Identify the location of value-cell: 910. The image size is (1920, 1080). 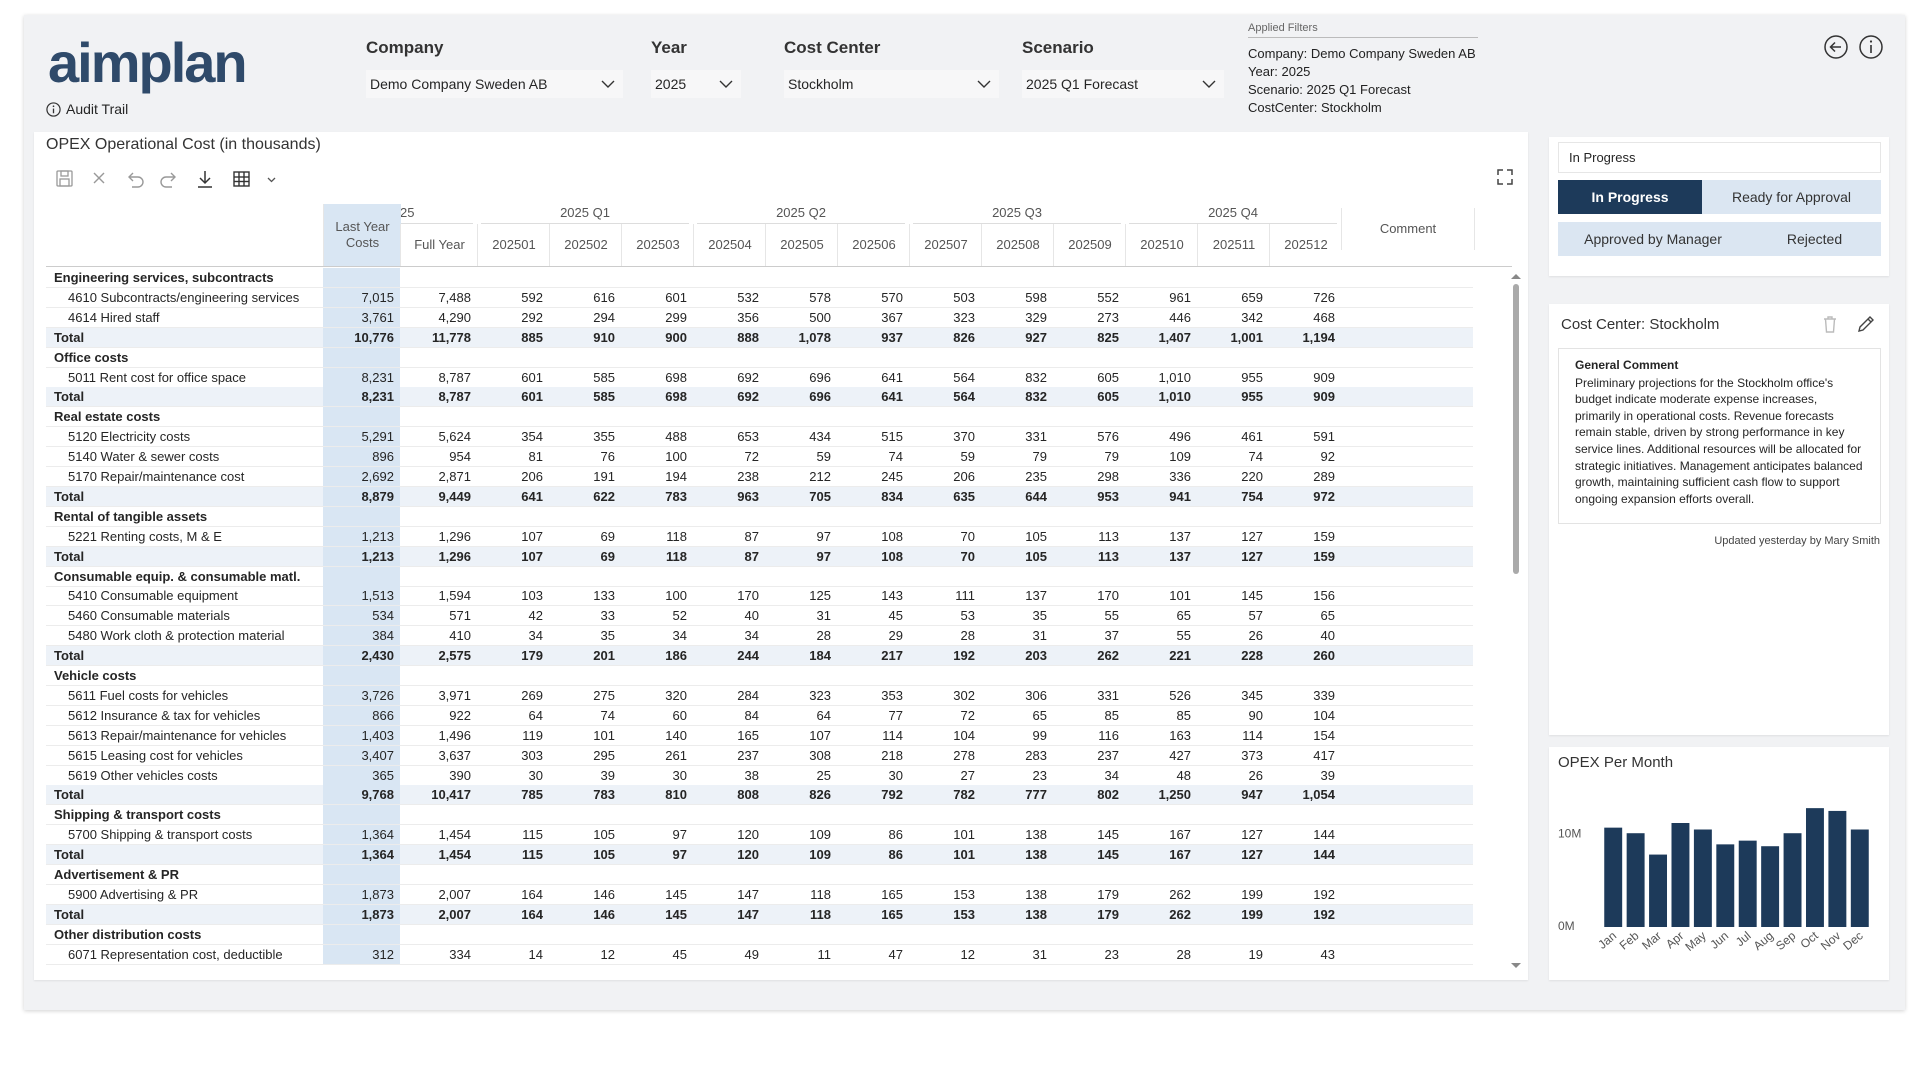
(604, 337).